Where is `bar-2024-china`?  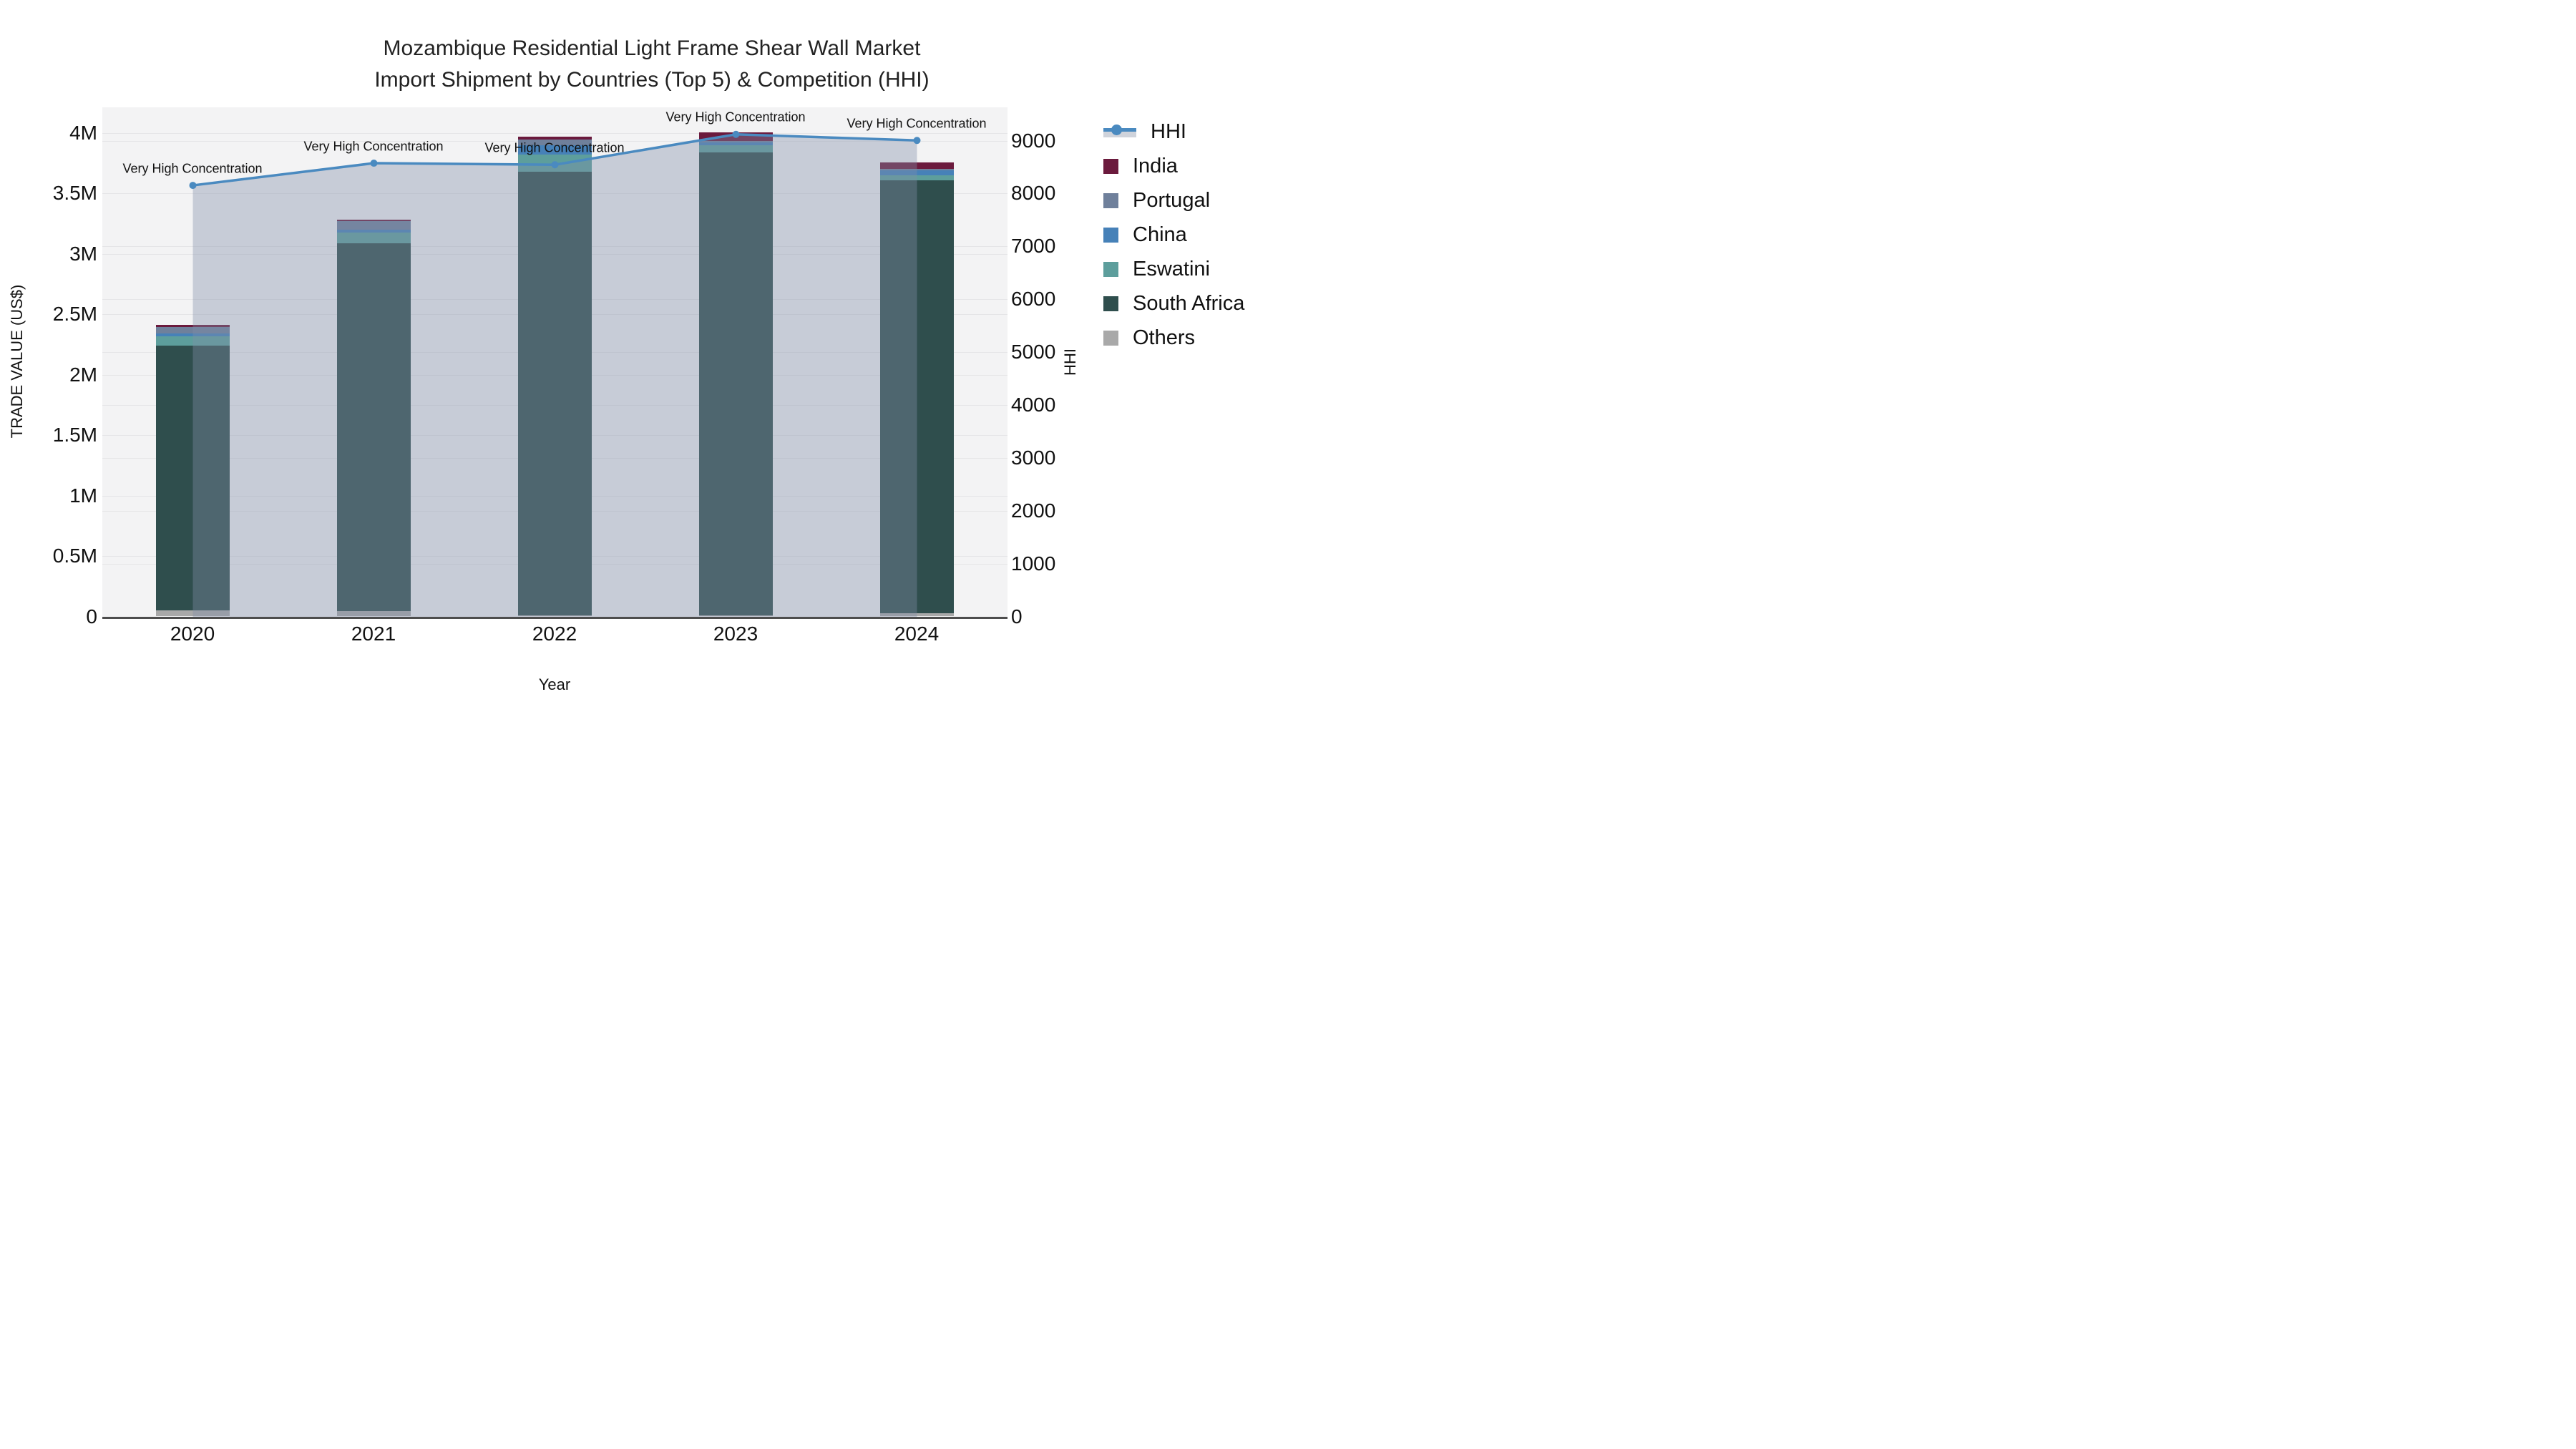 bar-2024-china is located at coordinates (916, 172).